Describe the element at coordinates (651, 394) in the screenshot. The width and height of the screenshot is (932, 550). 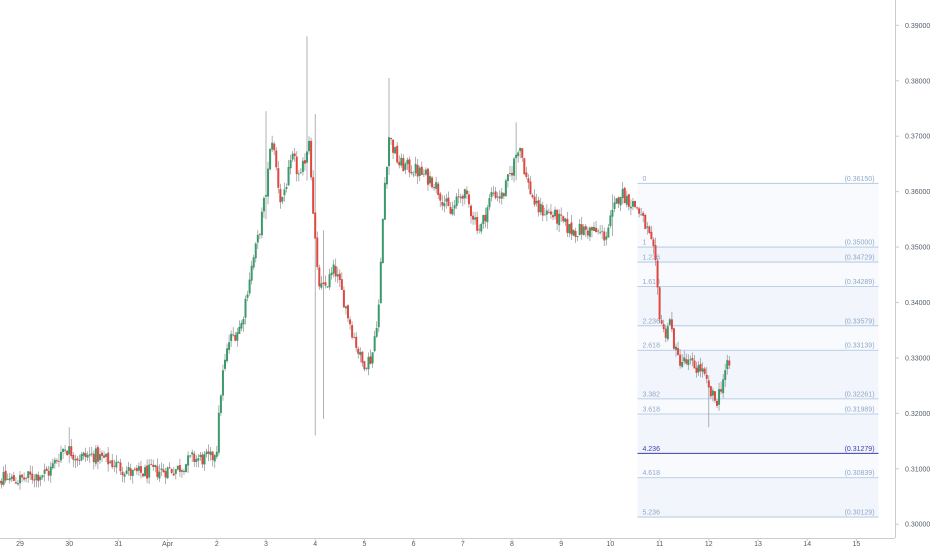
I see `fib-ratio-label: 3.382` at that location.